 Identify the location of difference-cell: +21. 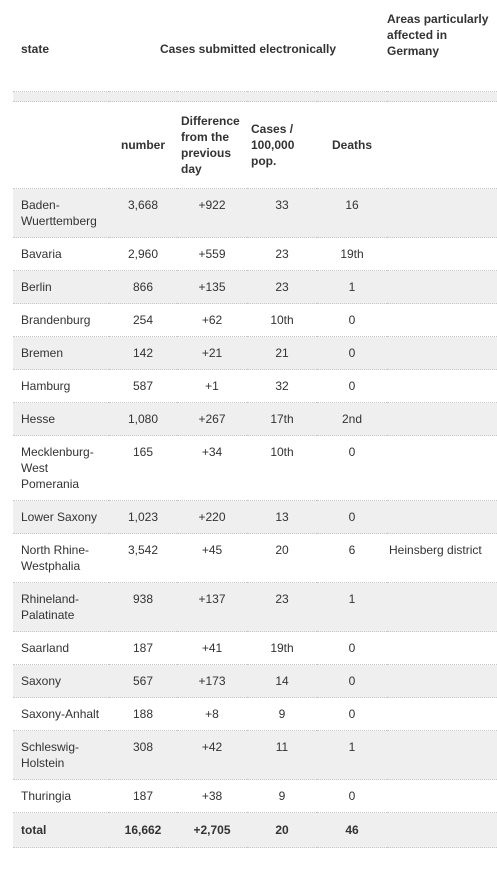
(212, 353).